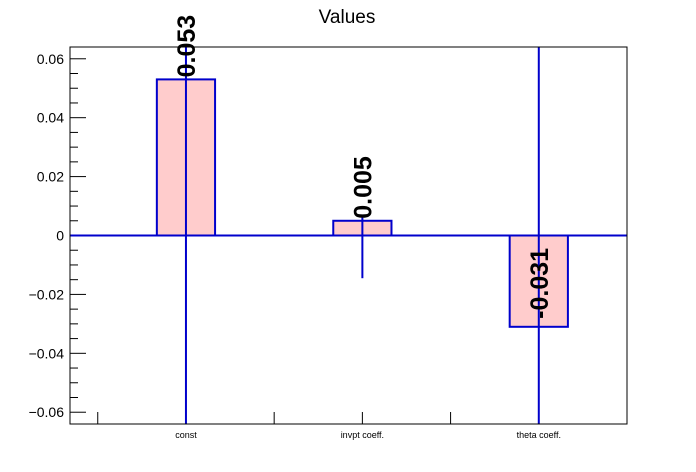 The height and width of the screenshot is (472, 696). I want to click on y-tick-label: −0.02, so click(47, 294).